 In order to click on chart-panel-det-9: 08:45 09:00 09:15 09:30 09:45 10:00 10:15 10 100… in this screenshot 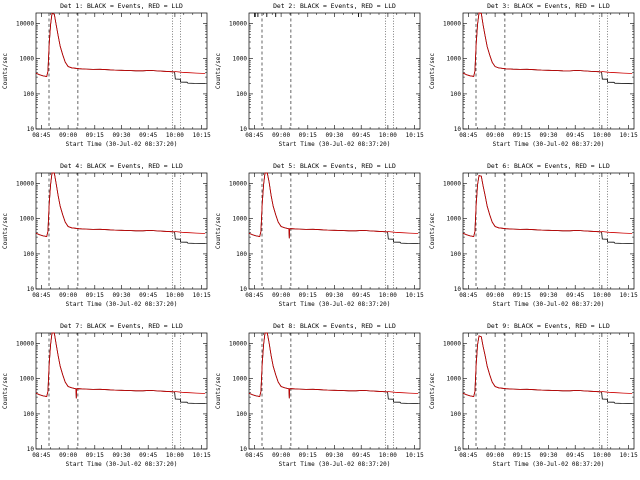, I will do `click(533, 400)`.